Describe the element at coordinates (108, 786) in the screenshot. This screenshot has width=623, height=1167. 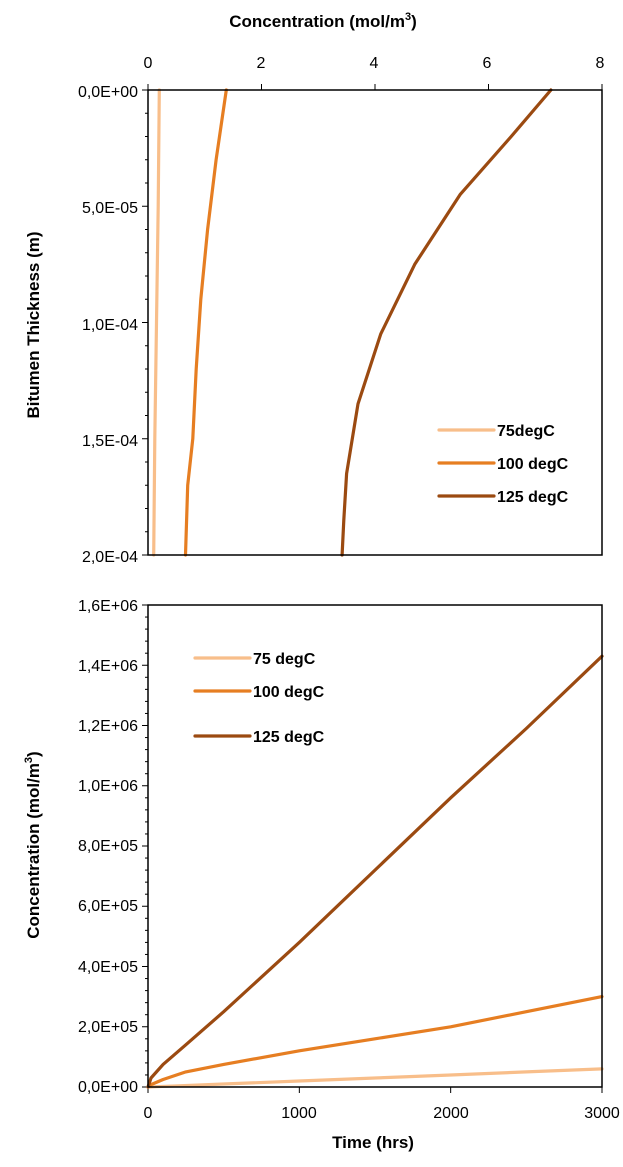
I see `c2-y-tick-label-5: 1,0E+06` at that location.